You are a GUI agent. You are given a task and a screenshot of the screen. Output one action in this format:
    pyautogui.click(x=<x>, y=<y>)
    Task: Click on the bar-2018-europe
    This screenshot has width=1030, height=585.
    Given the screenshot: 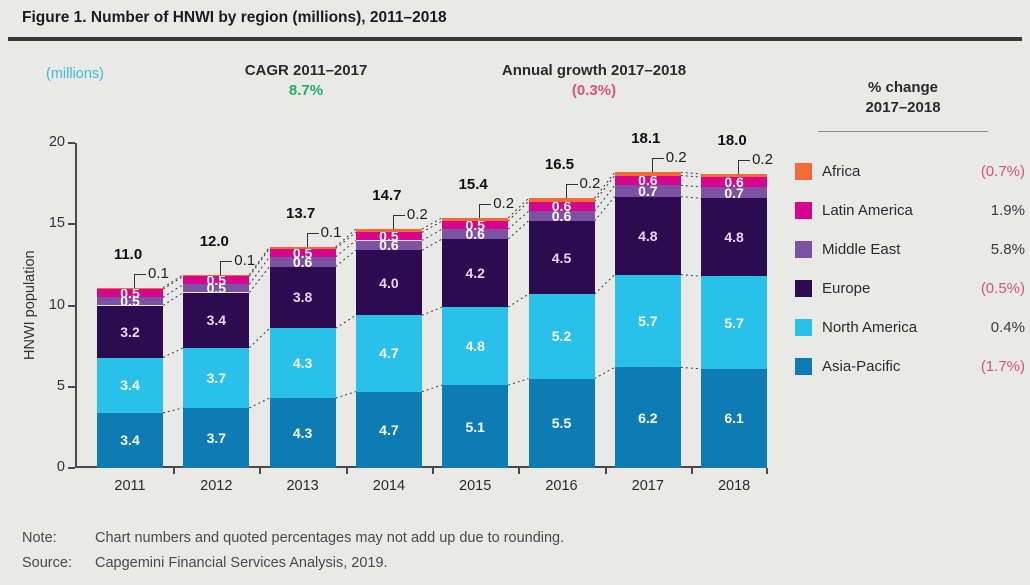 What is the action you would take?
    pyautogui.click(x=734, y=237)
    